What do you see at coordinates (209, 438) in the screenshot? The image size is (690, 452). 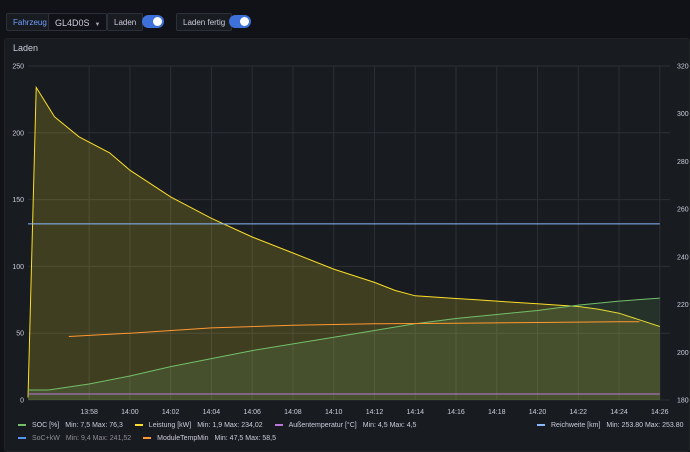 I see `legend-item-moduletemp: ModuleTempMin Min: 47,5 Max: 58,5` at bounding box center [209, 438].